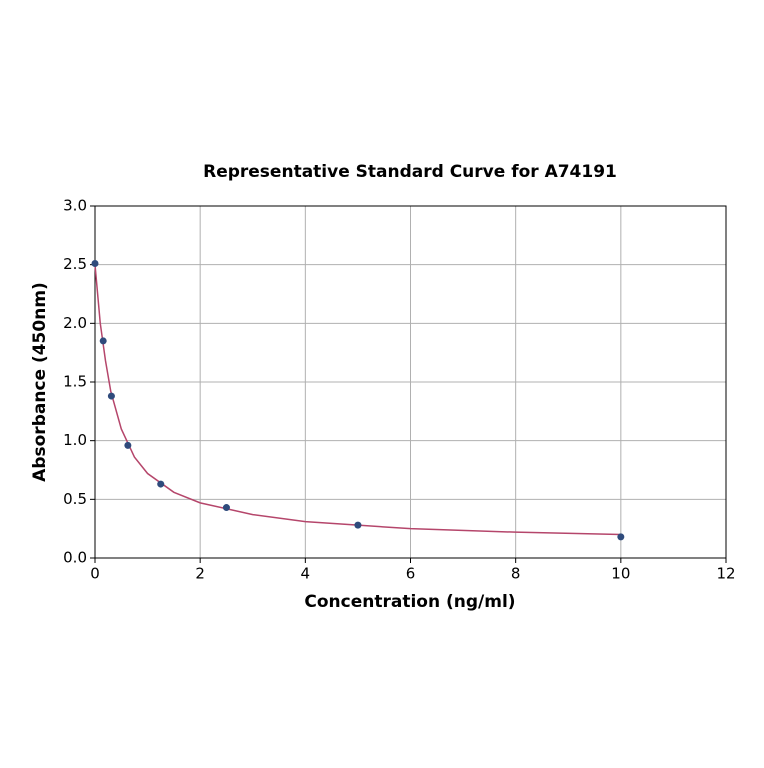  Describe the element at coordinates (725, 574) in the screenshot. I see `x-tick-label: 12` at that location.